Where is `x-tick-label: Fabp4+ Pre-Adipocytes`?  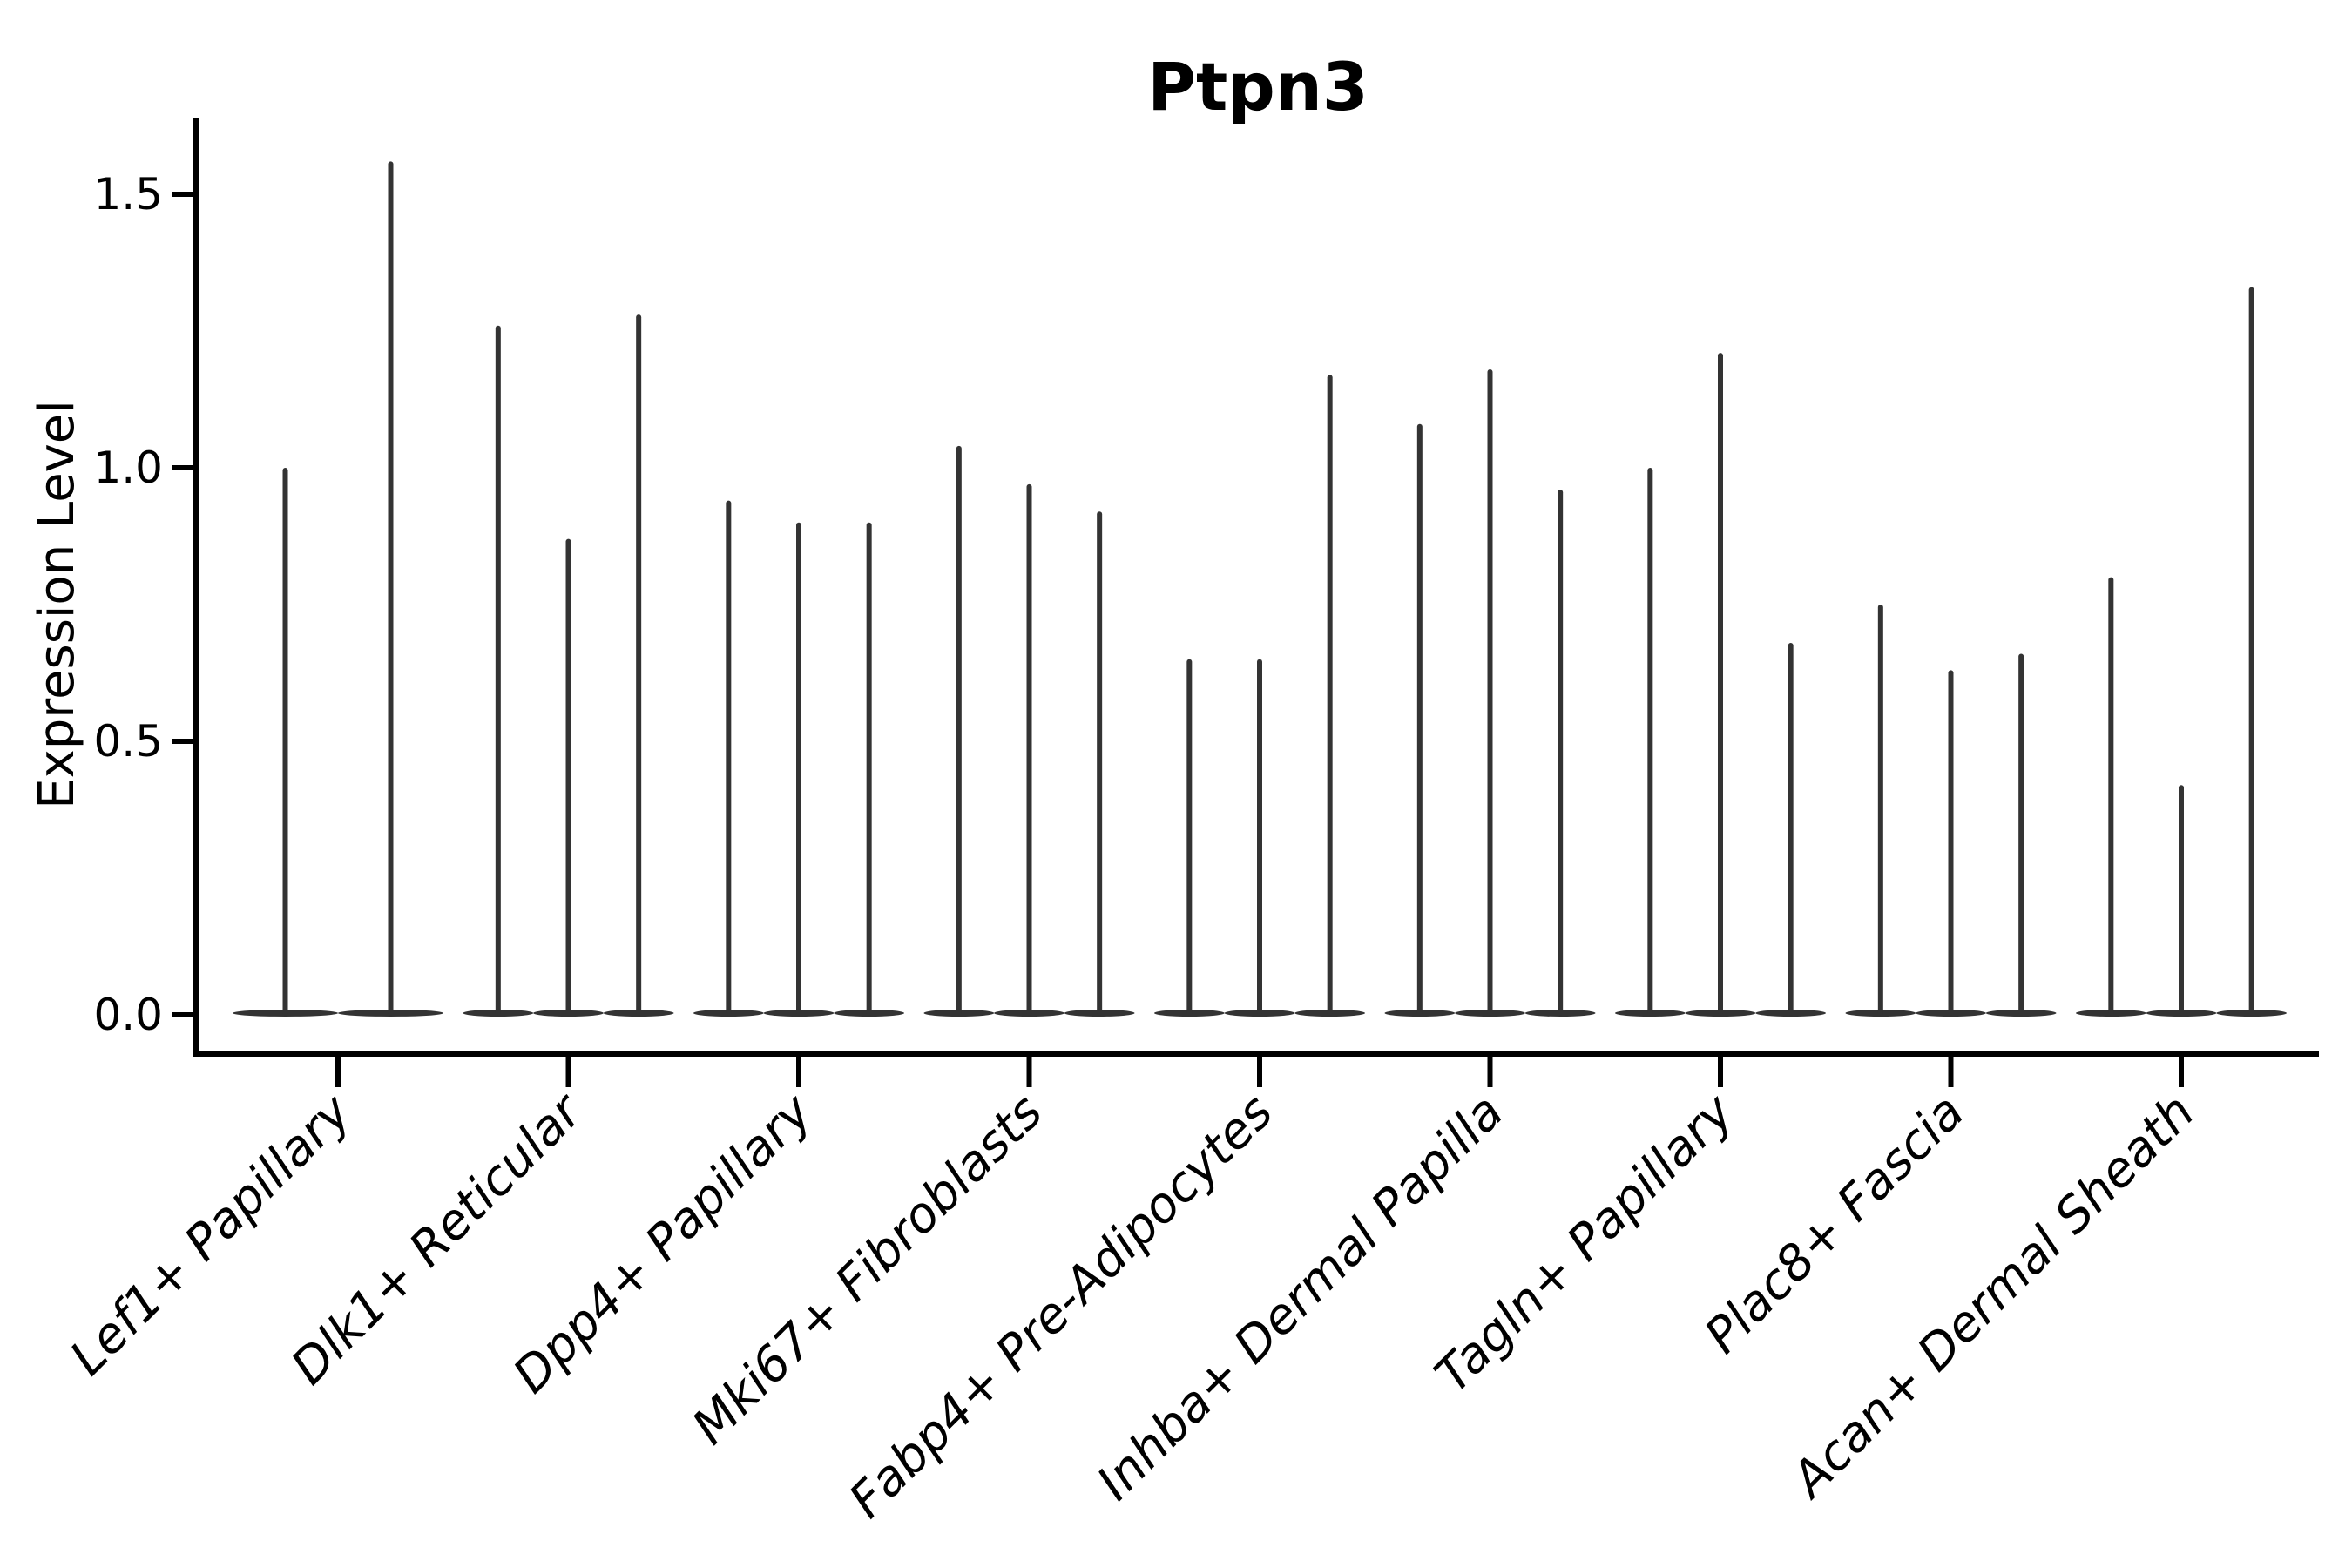
x-tick-label: Fabp4+ Pre-Adipocytes is located at coordinates (1061, 1306).